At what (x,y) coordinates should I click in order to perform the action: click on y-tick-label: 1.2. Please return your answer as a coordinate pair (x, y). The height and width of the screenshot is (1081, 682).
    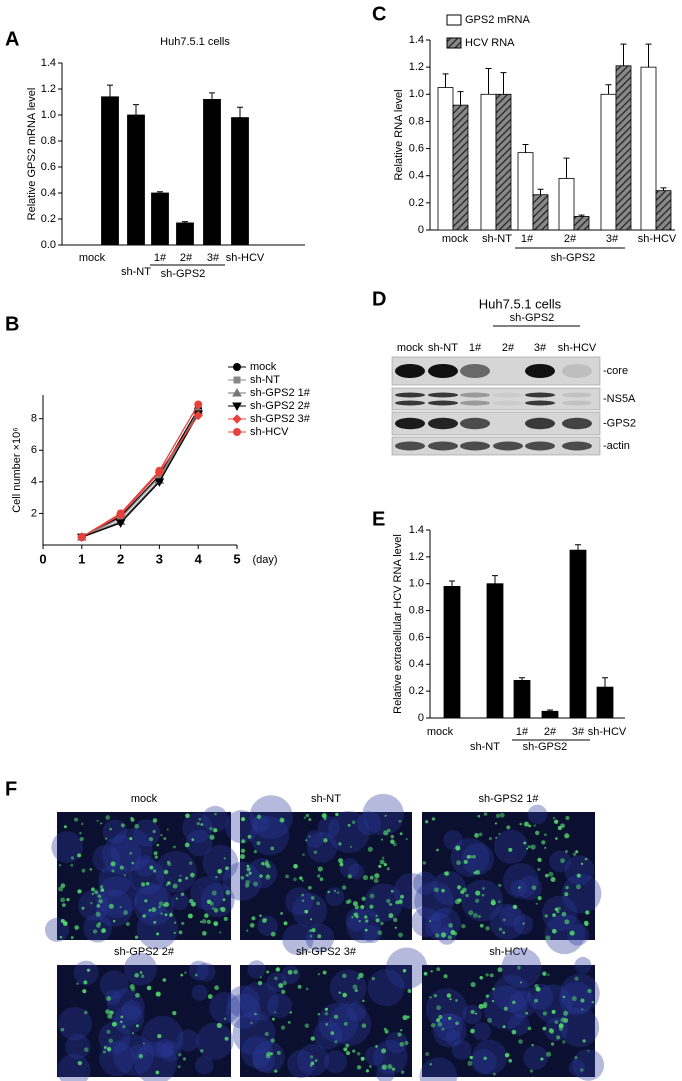
    Looking at the image, I should click on (48, 89).